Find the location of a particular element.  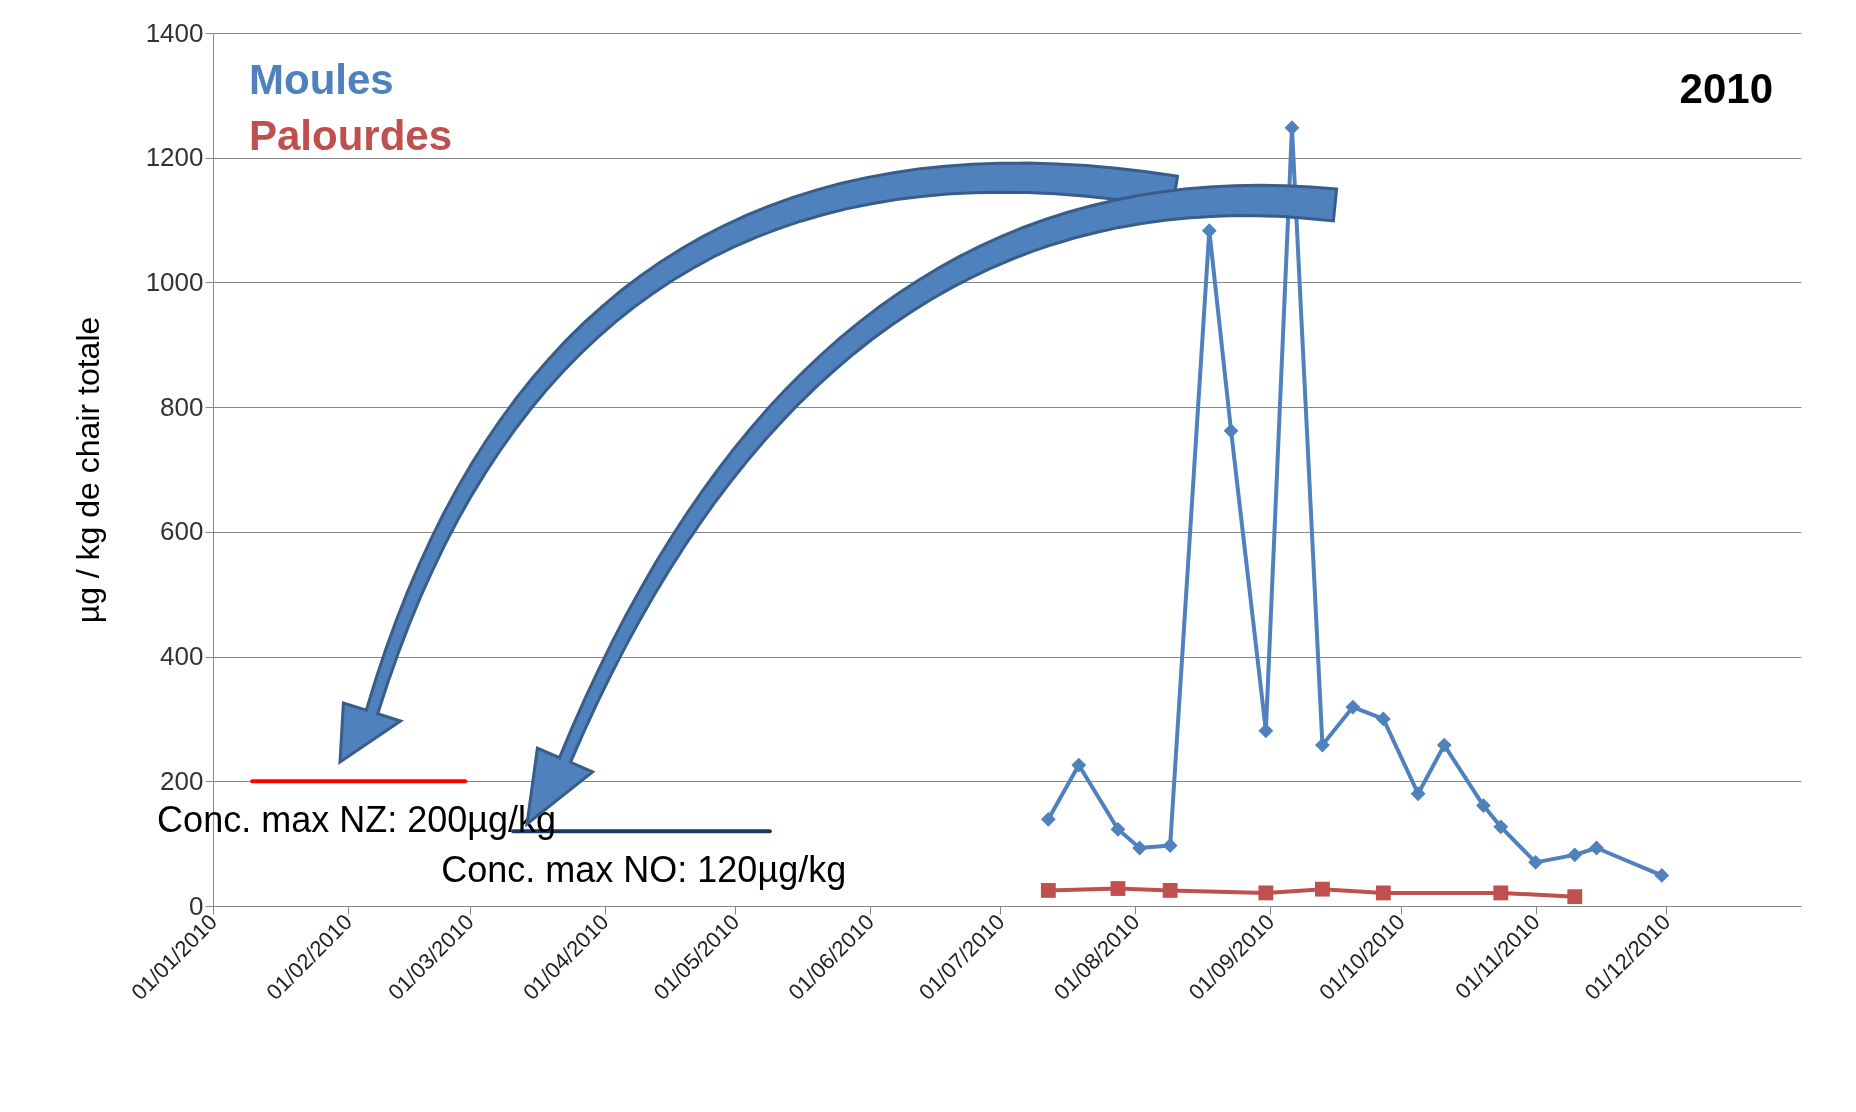

y-tick-label: 1000 is located at coordinates (174, 281).